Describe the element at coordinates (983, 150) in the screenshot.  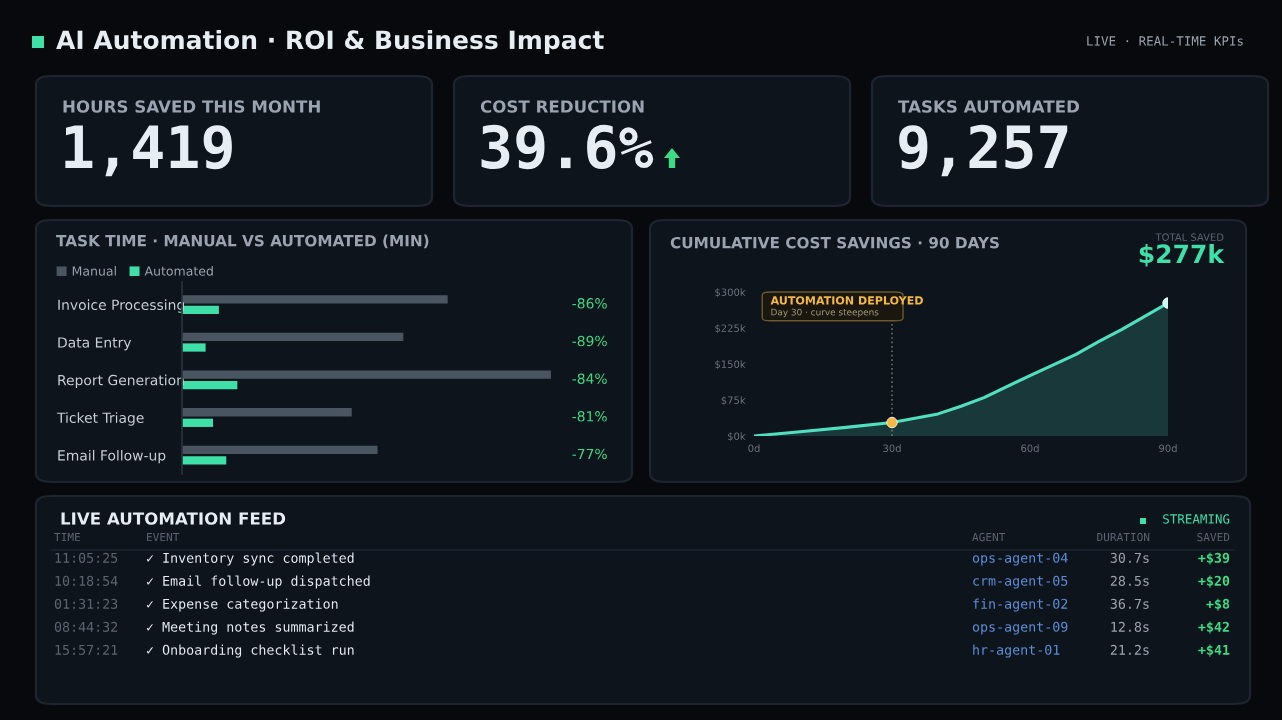
I see `text: 9,257` at that location.